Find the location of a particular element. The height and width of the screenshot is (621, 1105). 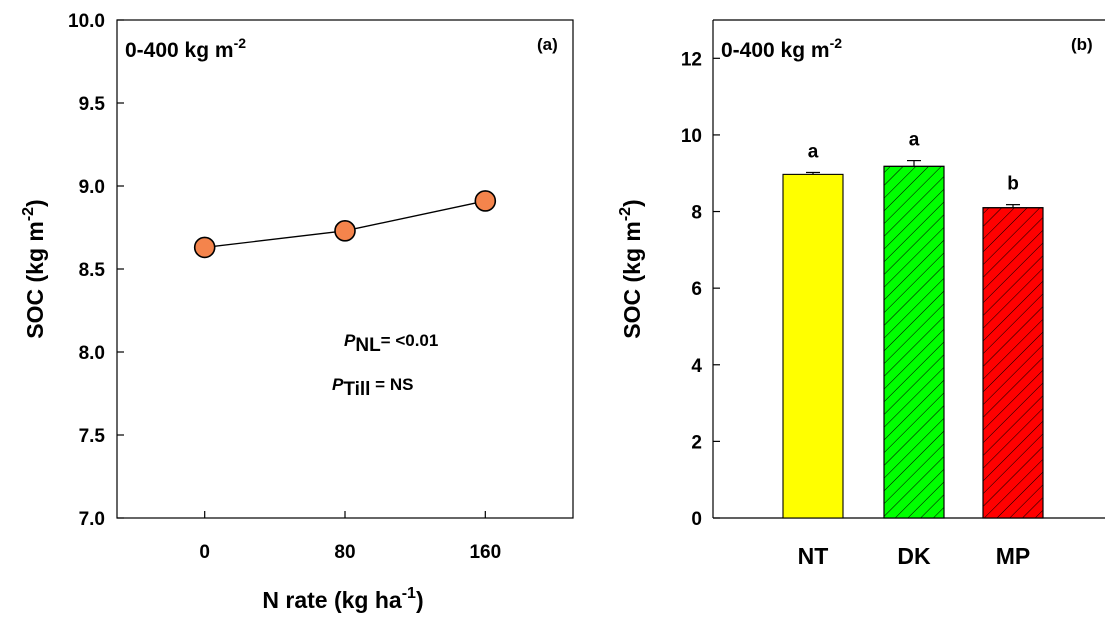

panel-a-label: (a) is located at coordinates (547, 44).